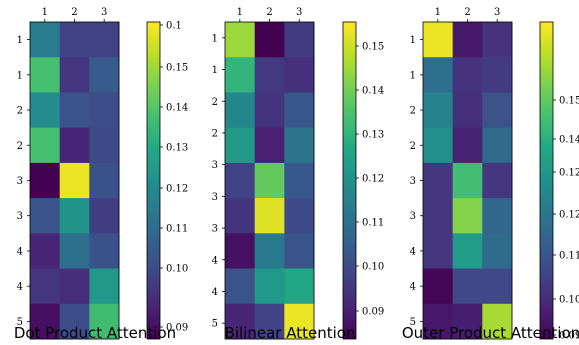  Describe the element at coordinates (373, 47) in the screenshot. I see `colorbar-tick-label: 0.15` at that location.